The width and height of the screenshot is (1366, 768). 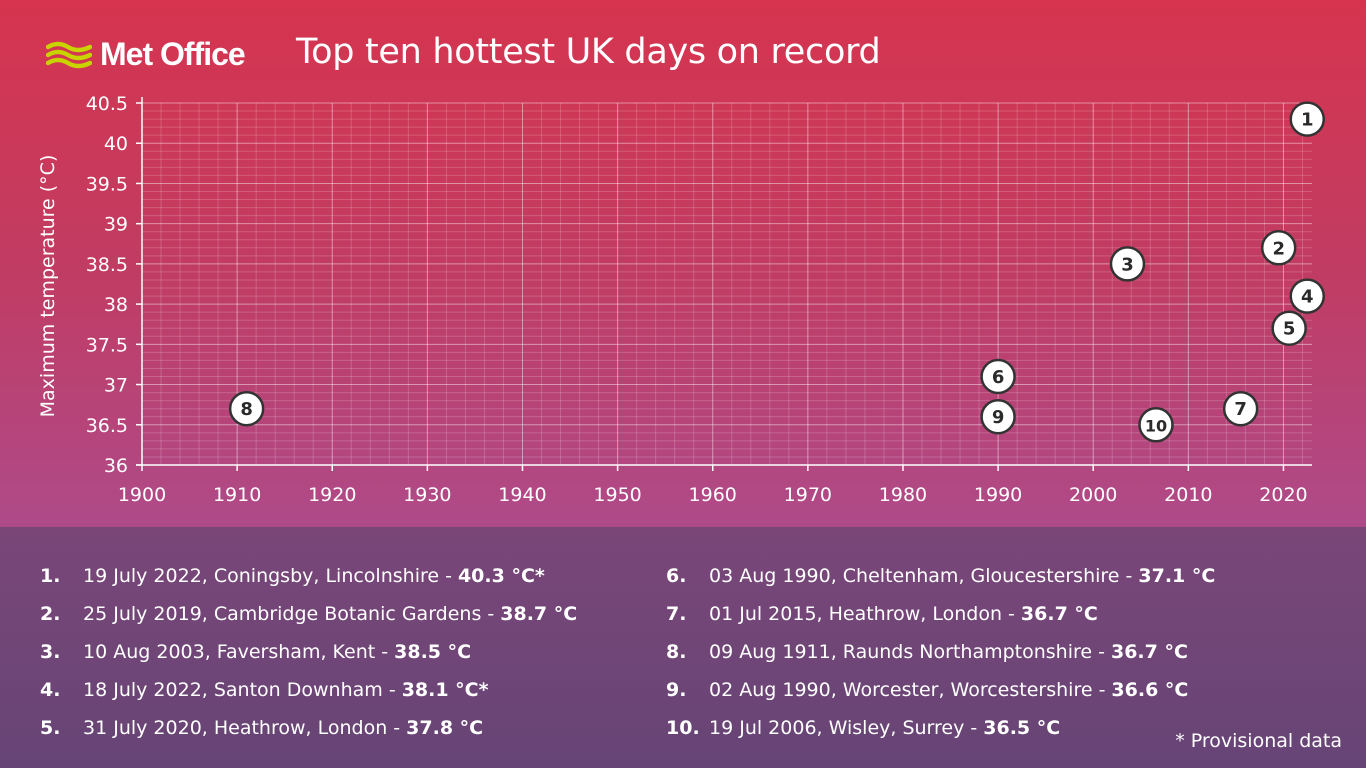 I want to click on record-temperature: 38.1 °C*, so click(x=445, y=690).